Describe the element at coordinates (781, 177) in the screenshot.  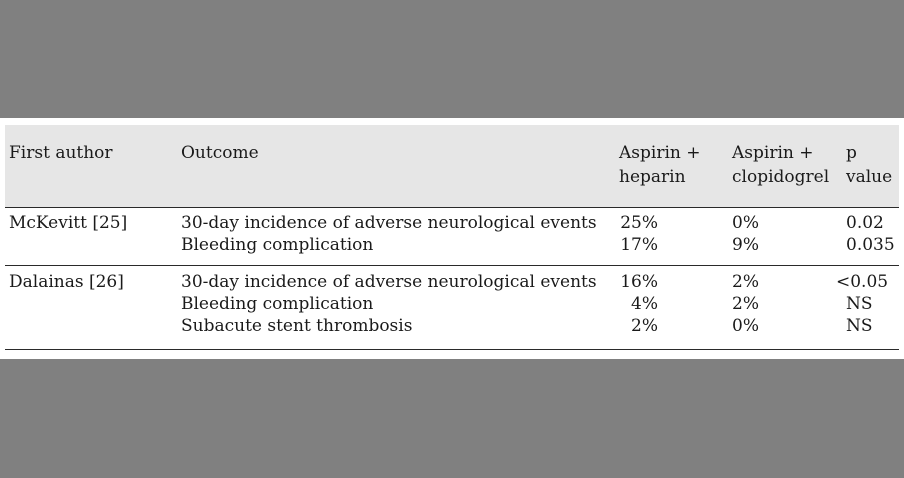
I see `header-aspirin-clopidogrel-line2: clopidogrel` at that location.